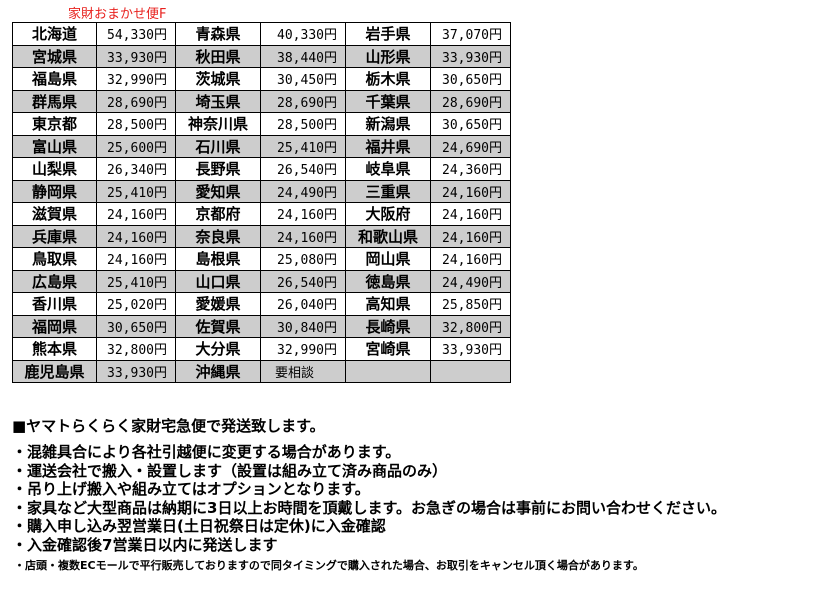 The image size is (822, 595). I want to click on table-row: 鹿児島県 33,930円 沖縄県 要相談, so click(261, 371).